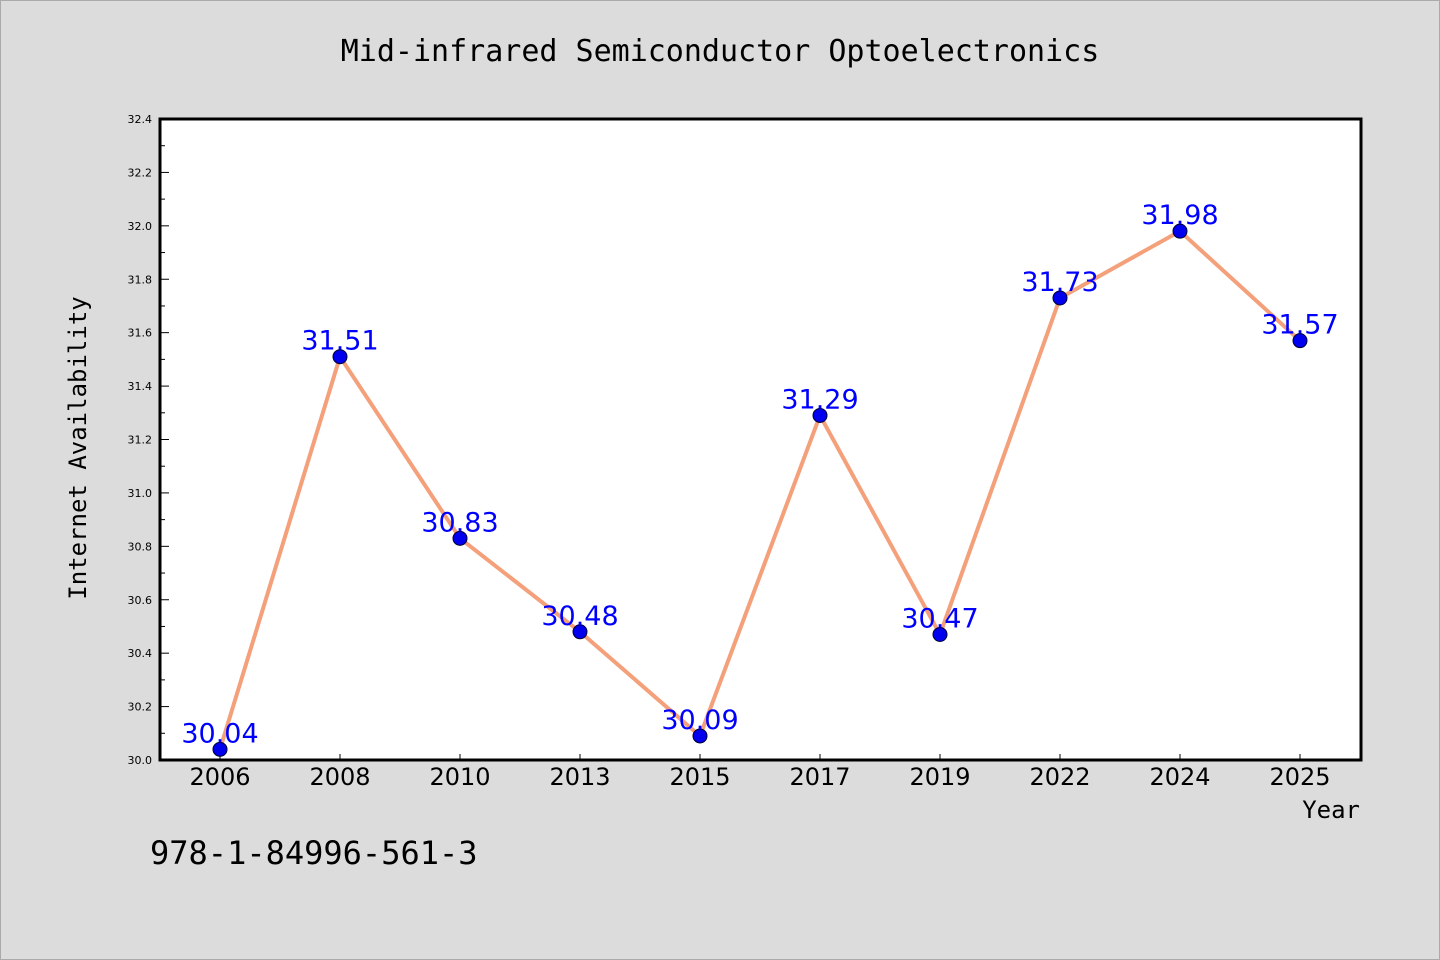 The width and height of the screenshot is (1440, 960). What do you see at coordinates (819, 777) in the screenshot?
I see `x-tick-label: 2017` at bounding box center [819, 777].